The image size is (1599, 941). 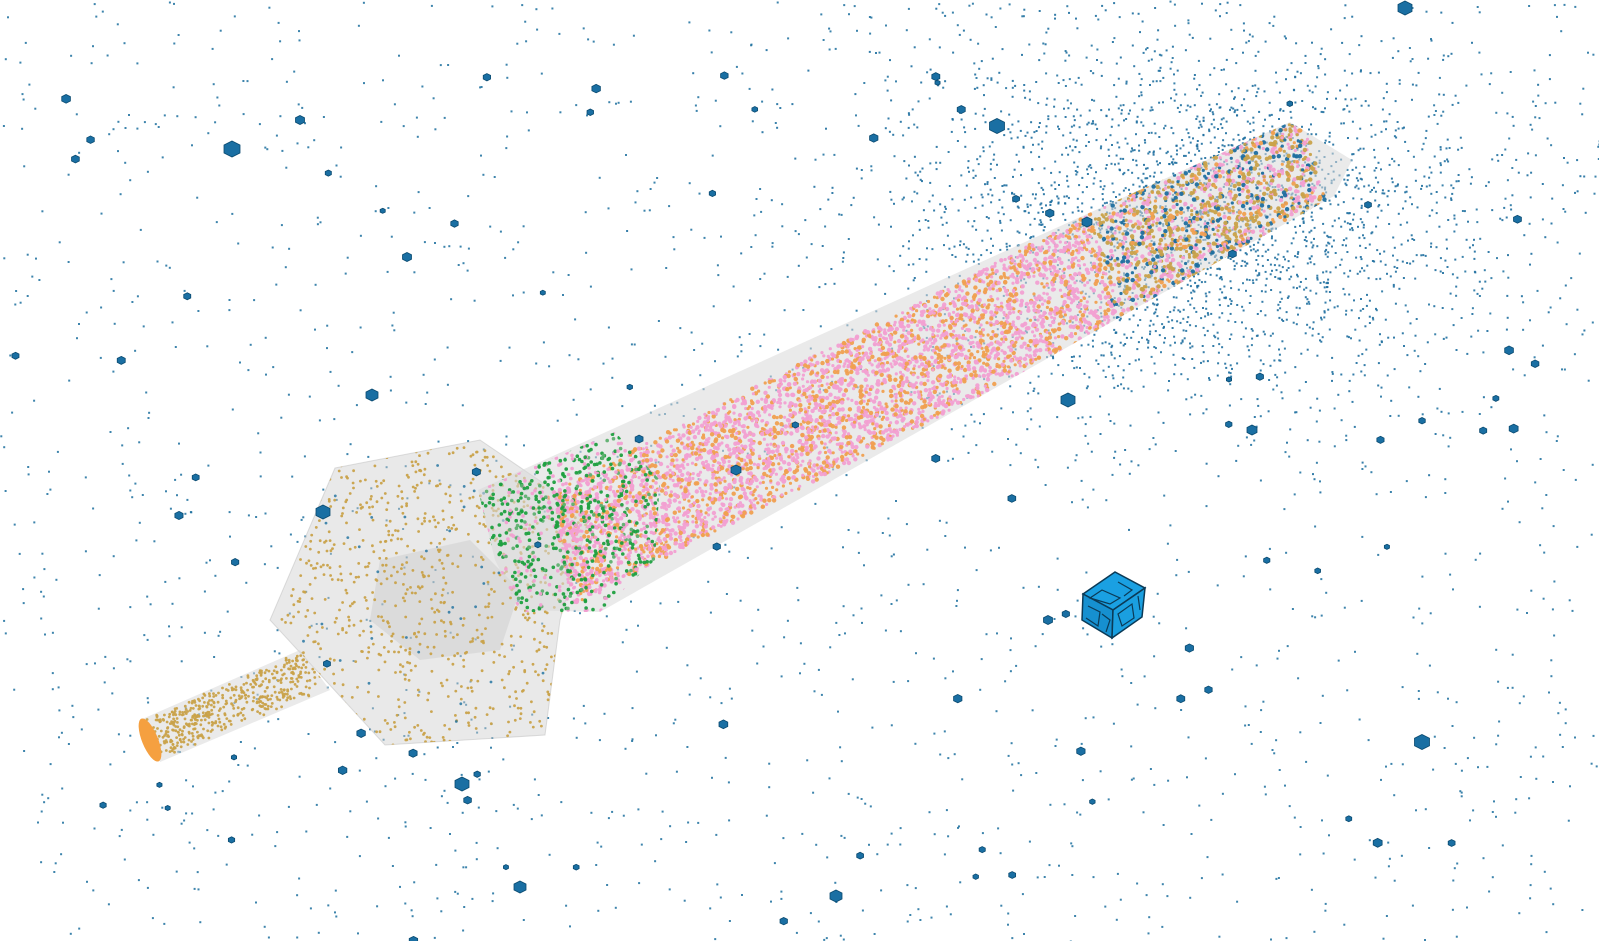 What do you see at coordinates (1128, 613) in the screenshot?
I see `cube-right-face` at bounding box center [1128, 613].